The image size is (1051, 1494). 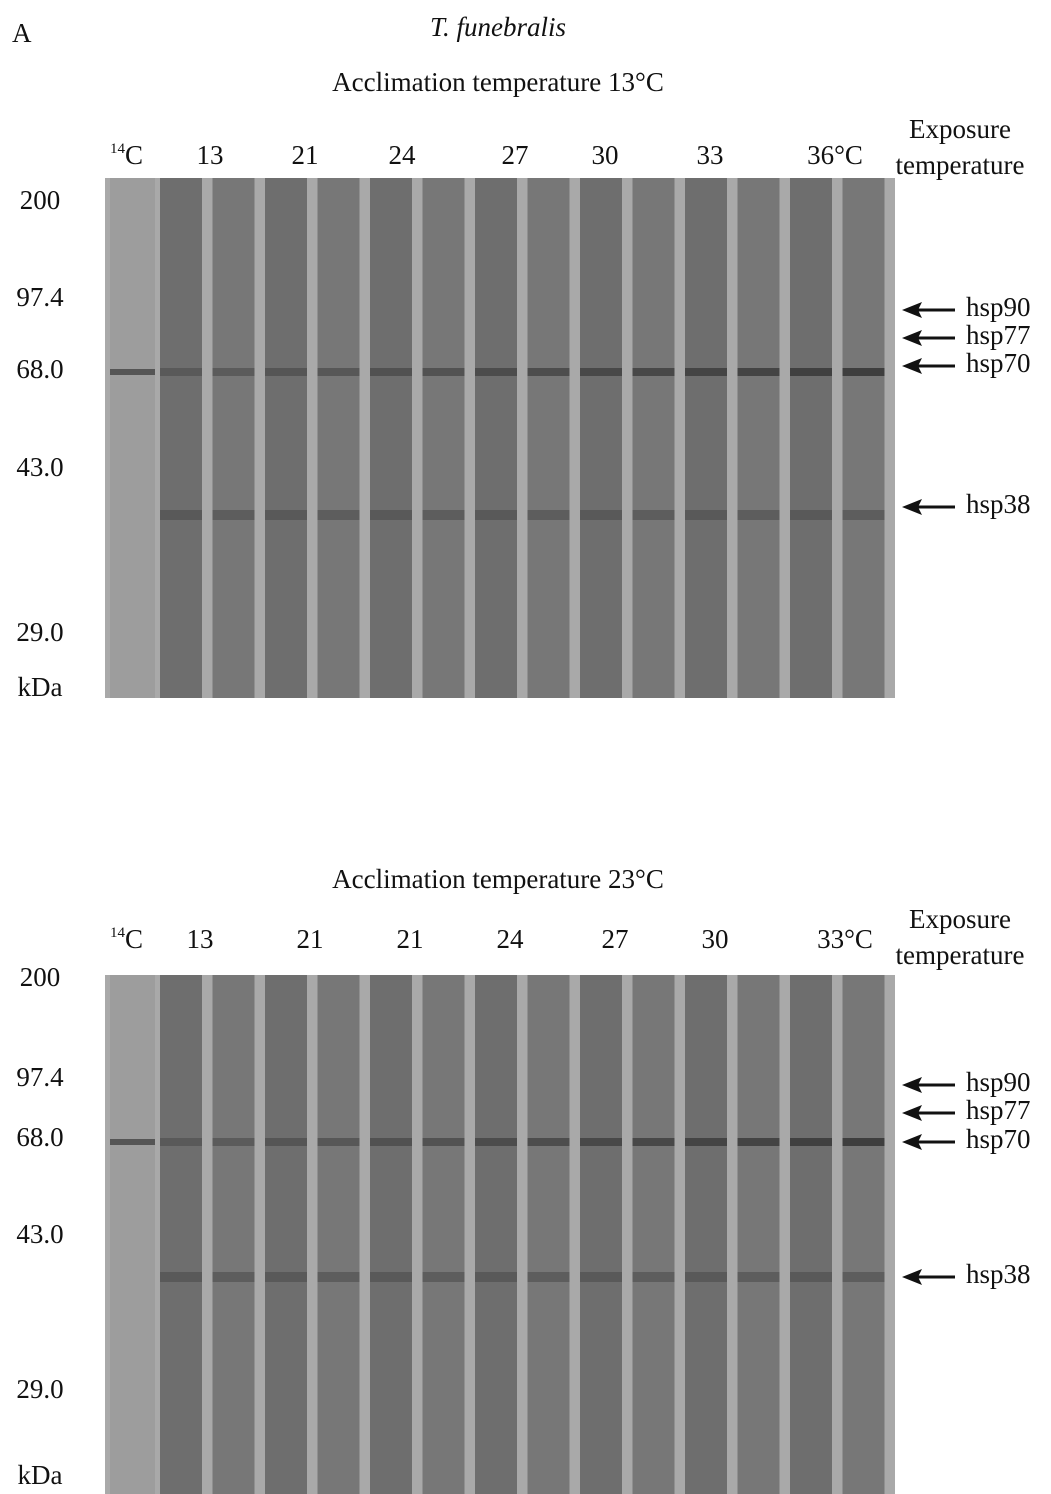 What do you see at coordinates (960, 919) in the screenshot?
I see `exposure-label: Exposure` at bounding box center [960, 919].